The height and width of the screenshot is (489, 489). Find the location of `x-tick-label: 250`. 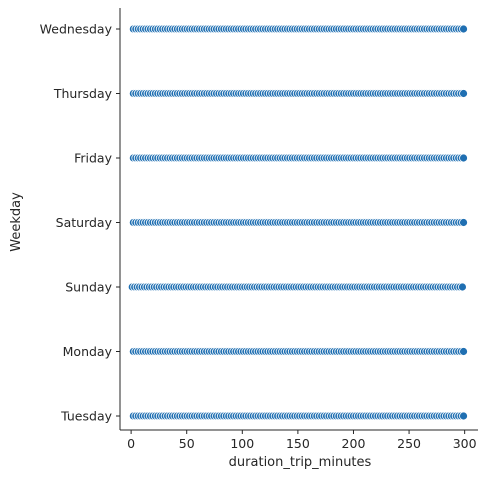

x-tick-label: 250 is located at coordinates (409, 443).